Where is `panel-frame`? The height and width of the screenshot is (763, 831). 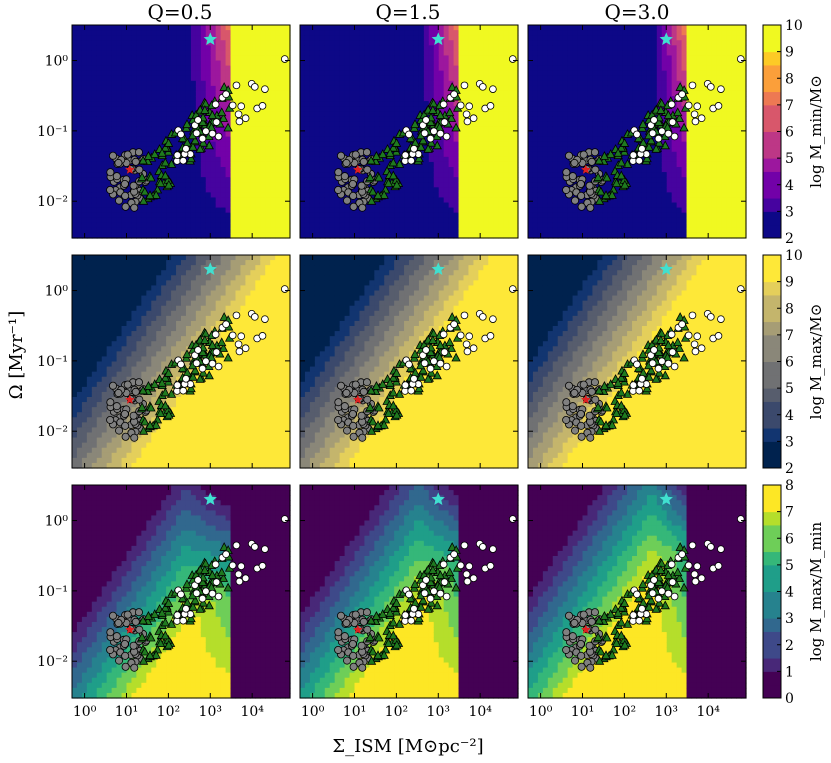 panel-frame is located at coordinates (181, 131).